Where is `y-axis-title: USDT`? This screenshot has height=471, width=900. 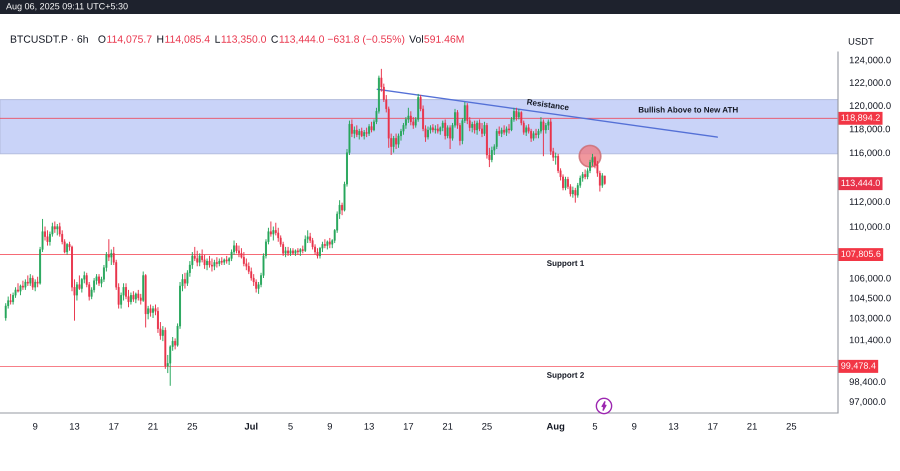 y-axis-title: USDT is located at coordinates (861, 41).